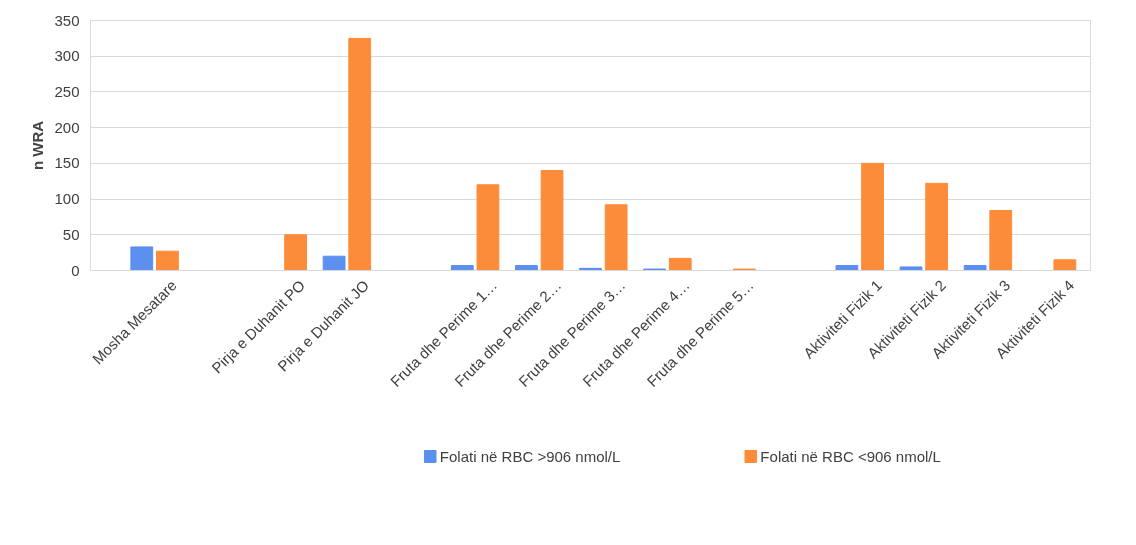  What do you see at coordinates (850, 456) in the screenshot?
I see `legend-label: Folati në RBC <906 nmol/L` at bounding box center [850, 456].